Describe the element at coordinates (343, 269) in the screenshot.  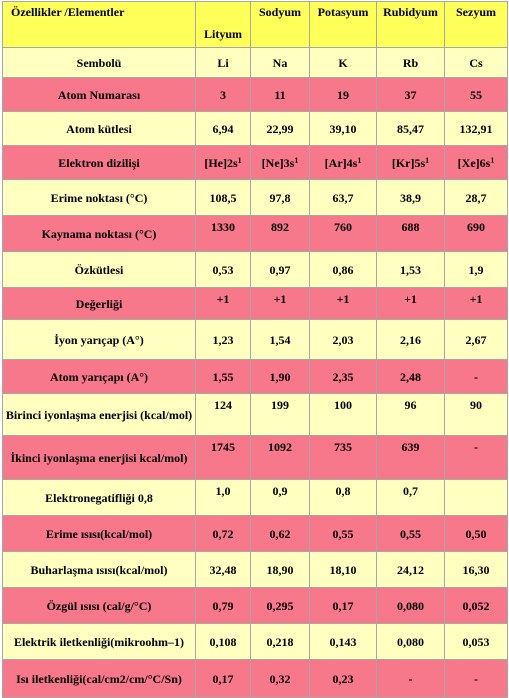
I see `value-cell: 0,86` at that location.